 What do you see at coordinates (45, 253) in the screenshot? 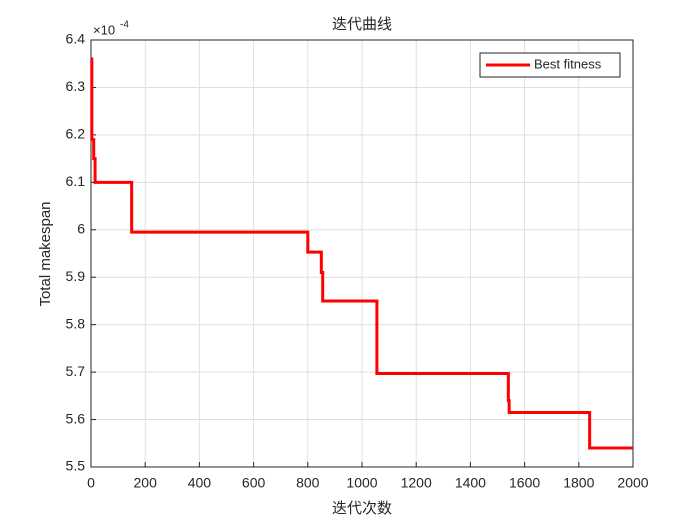
I see `y-axis-label: Total makespan` at bounding box center [45, 253].